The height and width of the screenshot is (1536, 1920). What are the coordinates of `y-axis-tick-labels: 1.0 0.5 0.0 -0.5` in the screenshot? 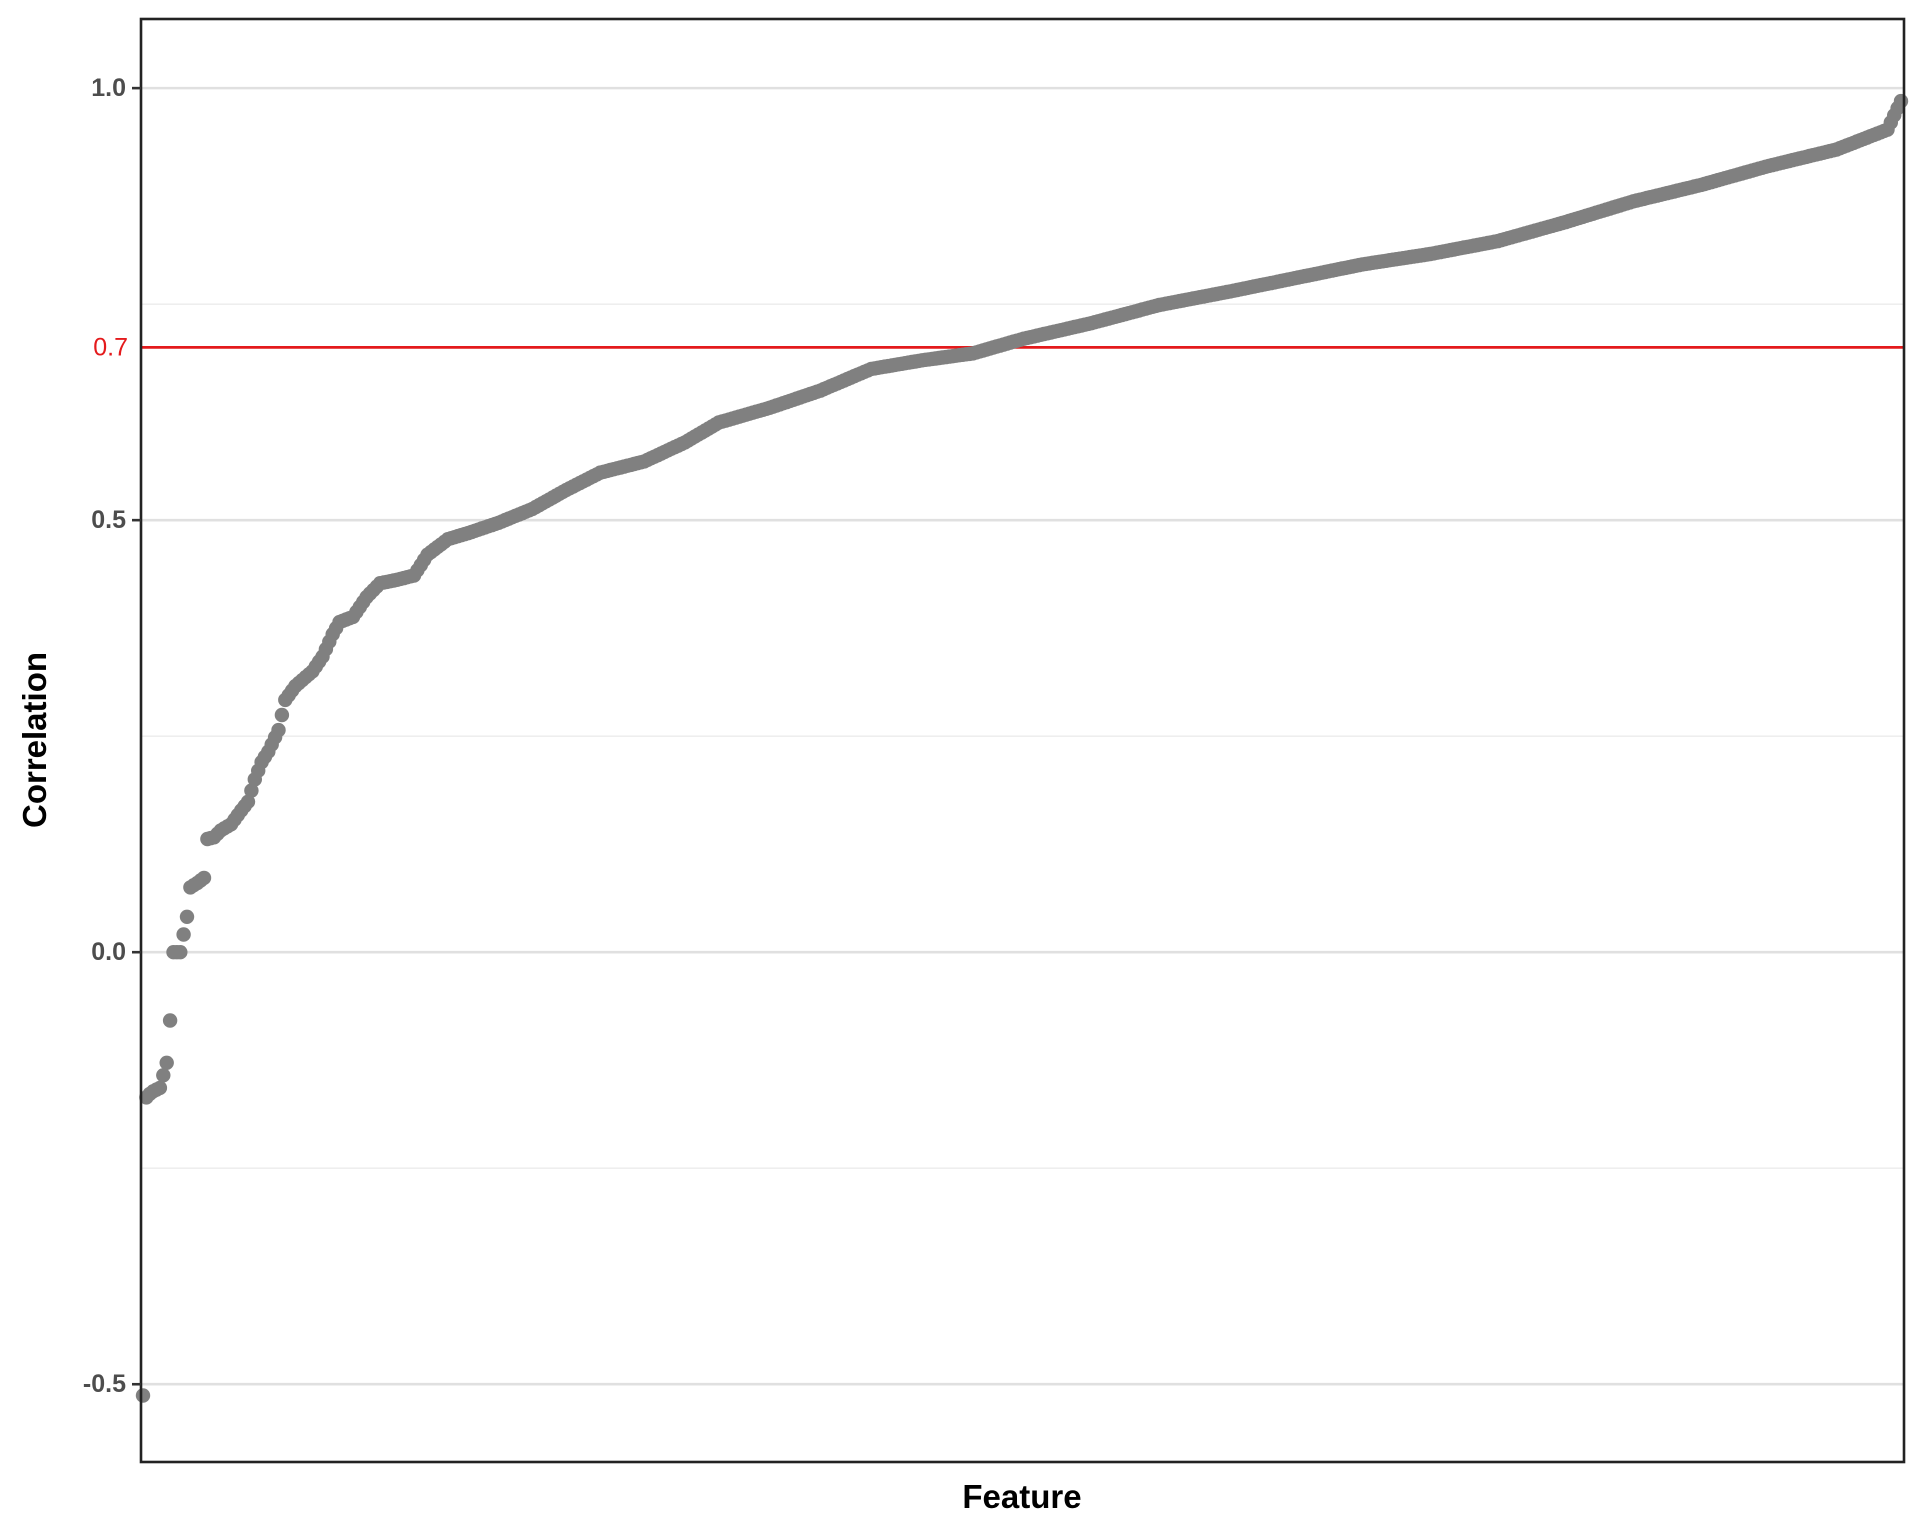 It's located at (104, 736).